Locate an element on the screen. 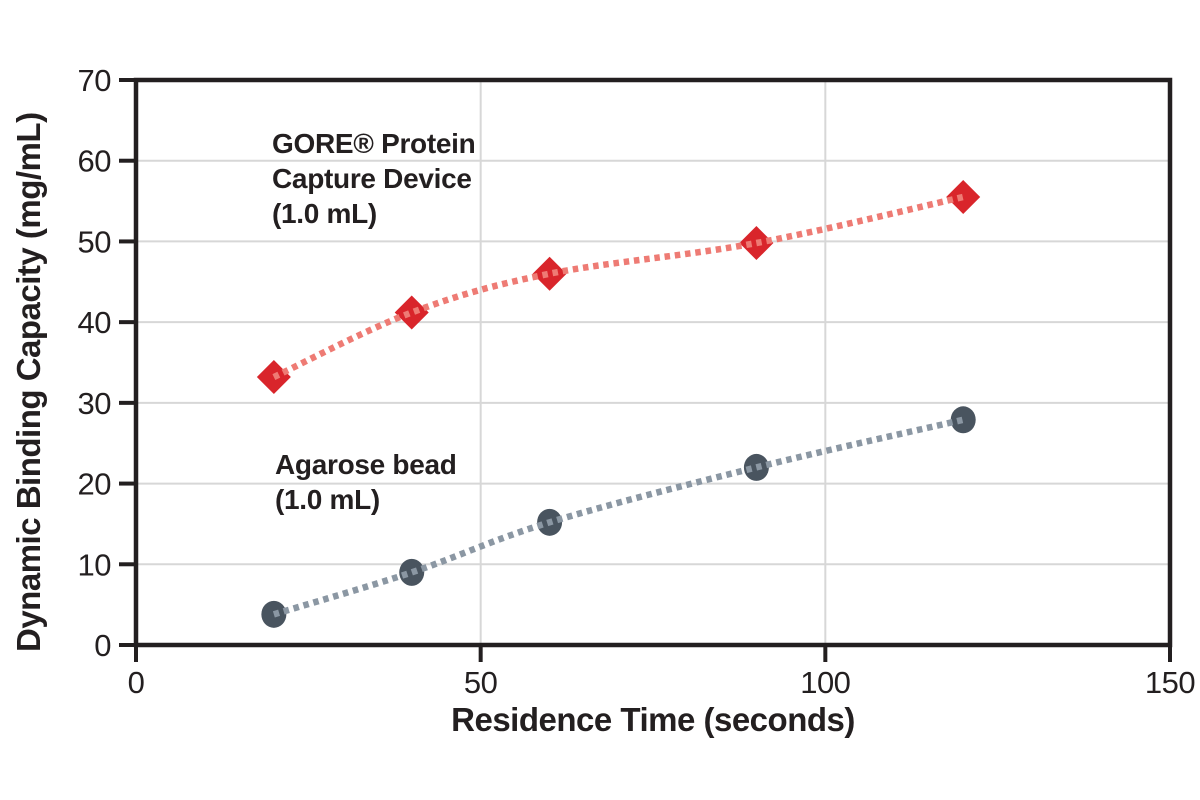 The height and width of the screenshot is (800, 1200). y-tick-label: 70 is located at coordinates (95, 80).